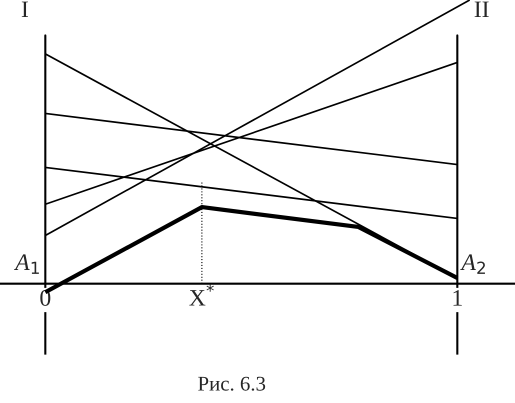 The image size is (515, 403). What do you see at coordinates (201, 295) in the screenshot?
I see `x-tick-label: X$^{*}$` at bounding box center [201, 295].